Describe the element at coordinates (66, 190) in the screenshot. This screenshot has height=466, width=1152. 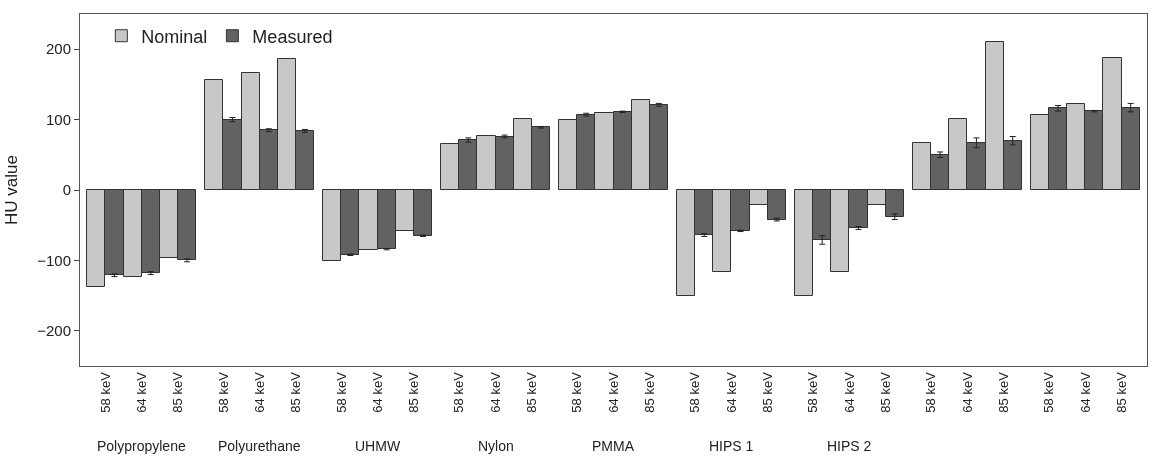
I see `y-tick-label: 0` at that location.